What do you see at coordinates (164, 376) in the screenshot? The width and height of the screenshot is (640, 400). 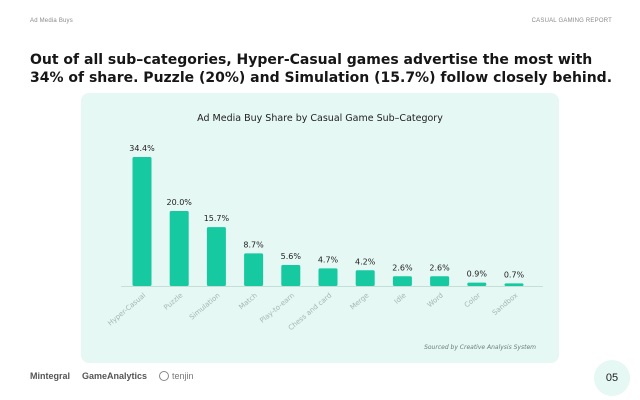 I see `tenjin-mark-icon` at bounding box center [164, 376].